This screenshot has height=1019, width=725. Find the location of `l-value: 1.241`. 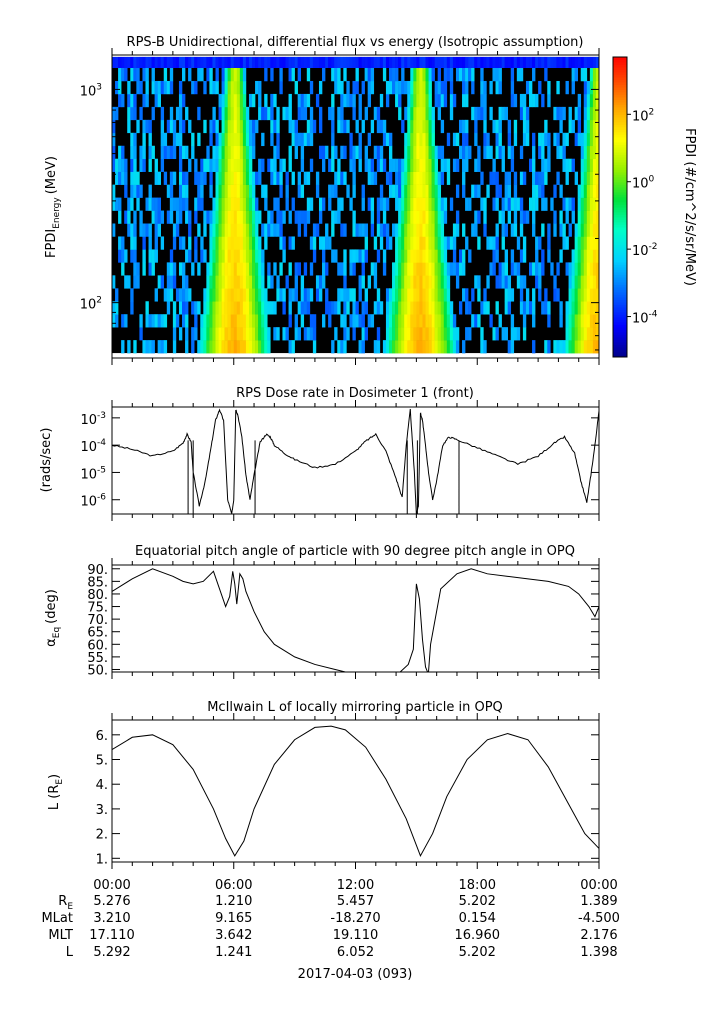

l-value: 1.241 is located at coordinates (233, 952).